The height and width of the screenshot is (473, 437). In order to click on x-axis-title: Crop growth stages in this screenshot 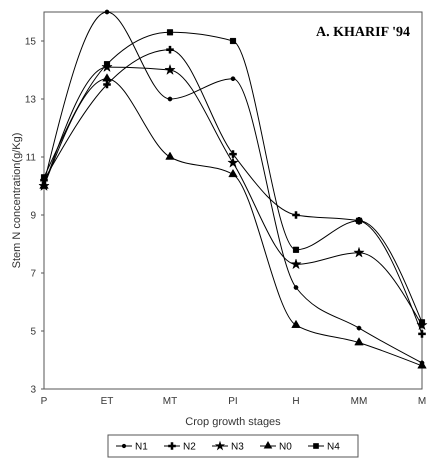, I will do `click(233, 422)`.